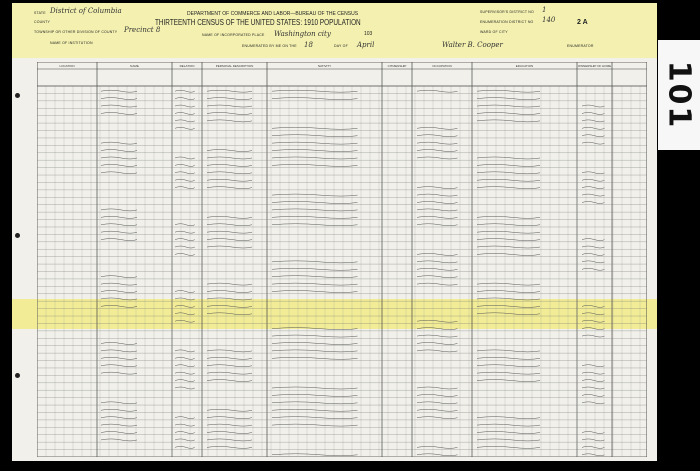  Describe the element at coordinates (302, 34) in the screenshot. I see `place-value: Washington city` at that location.